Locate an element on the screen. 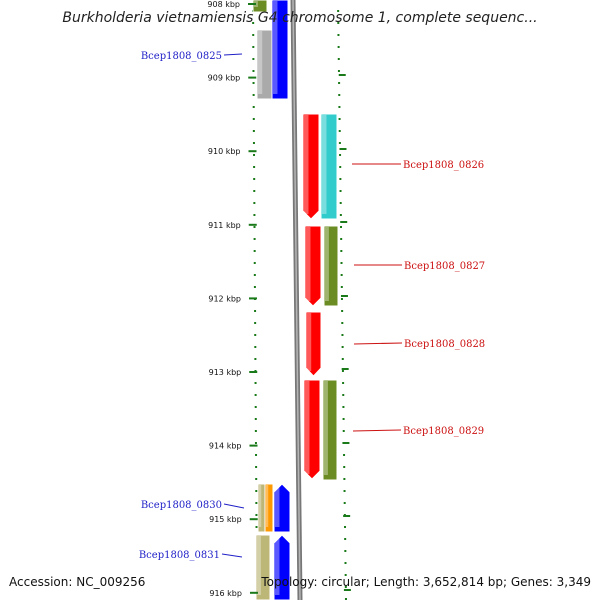  cds-bcep1808-0829-shine is located at coordinates (307, 427).